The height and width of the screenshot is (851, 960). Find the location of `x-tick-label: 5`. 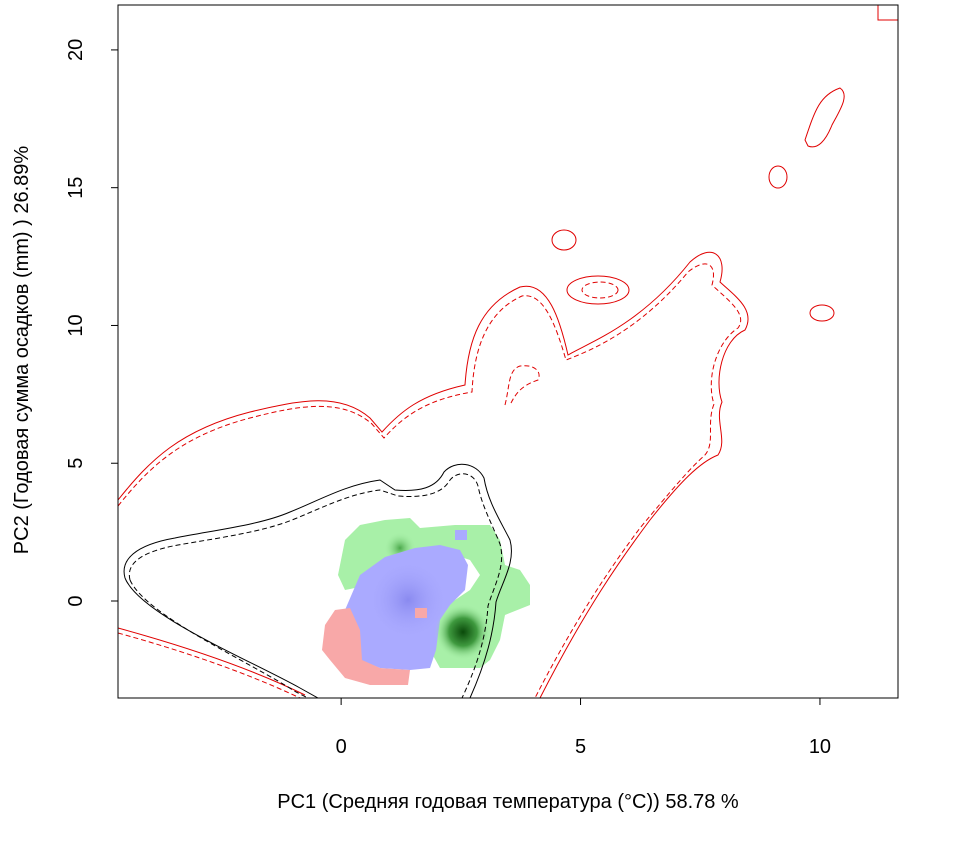

x-tick-label: 5 is located at coordinates (580, 747).